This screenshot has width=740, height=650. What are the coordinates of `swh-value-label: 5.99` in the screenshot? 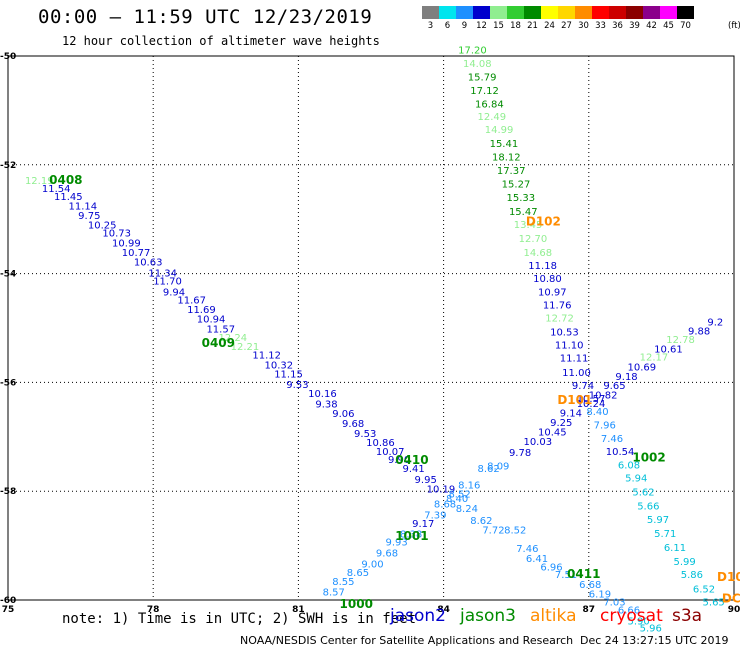 It's located at (685, 562).